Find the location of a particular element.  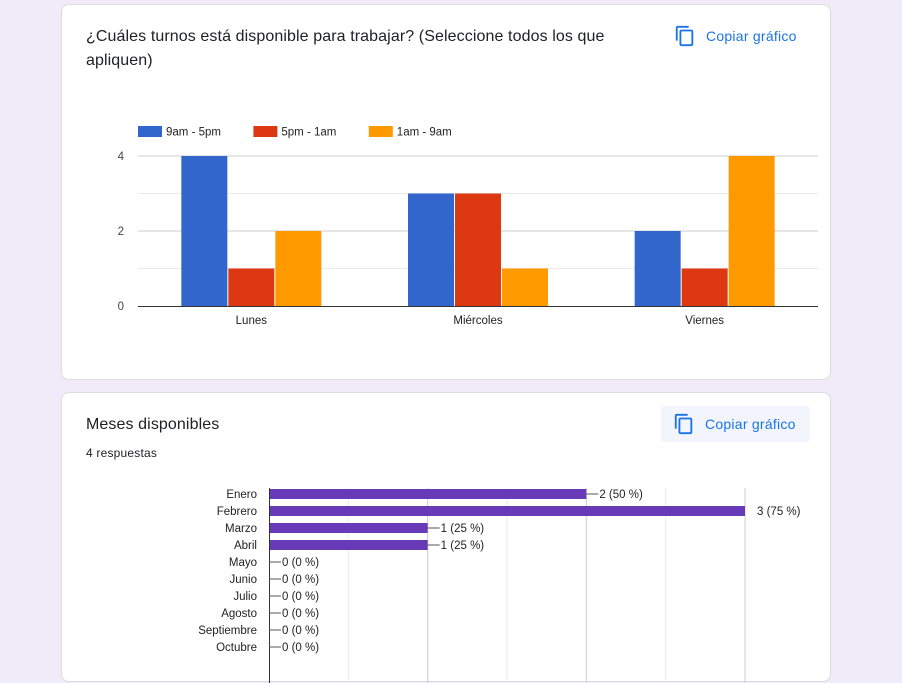

x-category-label: Lunes is located at coordinates (252, 321).